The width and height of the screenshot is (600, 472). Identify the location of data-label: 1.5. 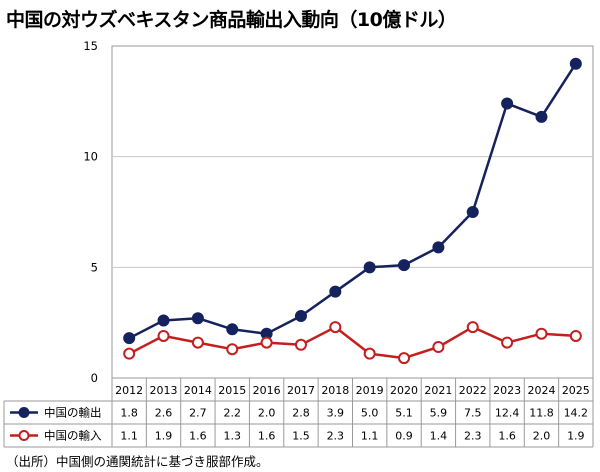
(301, 436).